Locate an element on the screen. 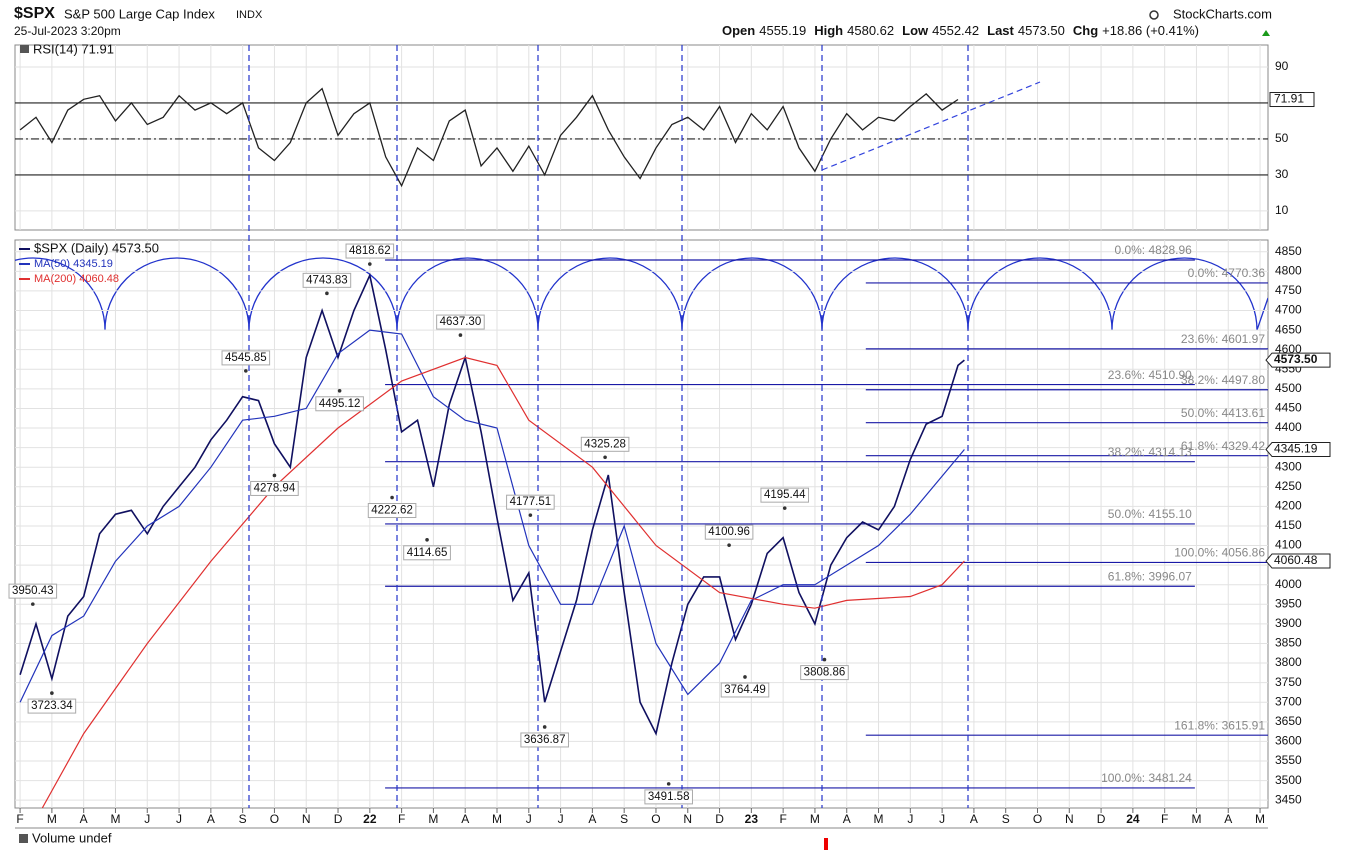 This screenshot has height=850, width=1362. y-tick-label: 4300 is located at coordinates (1288, 466).